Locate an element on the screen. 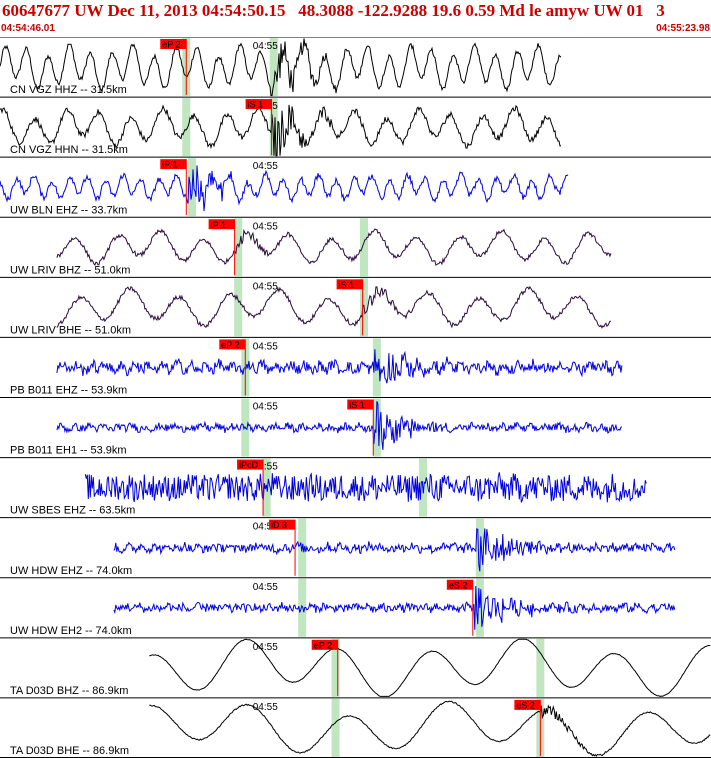 The image size is (711, 758). trace-row: 04:55 eS 2 TA D03D BHE -- 86.9km is located at coordinates (355, 727).